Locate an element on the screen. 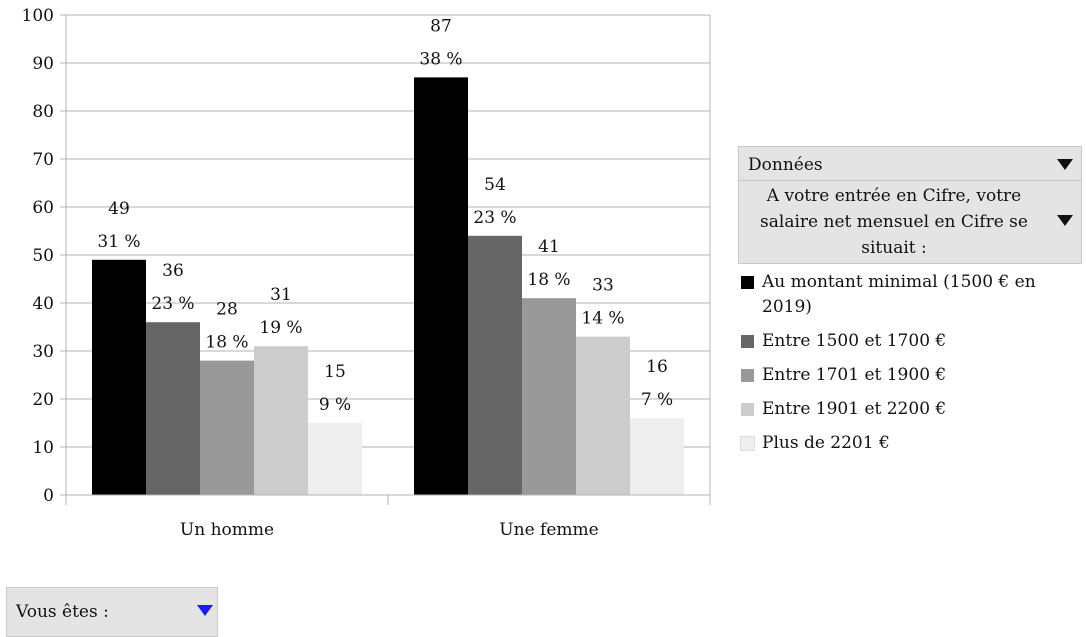 This screenshot has height=637, width=1086. row-field-label: Vous êtes : is located at coordinates (62, 612).